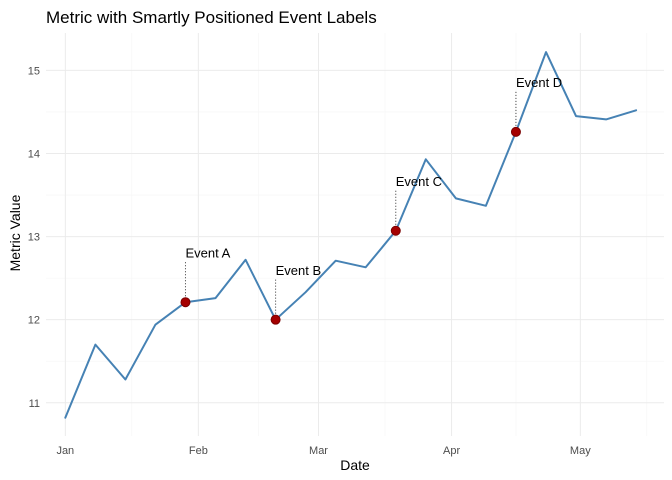  What do you see at coordinates (34, 71) in the screenshot?
I see `y-tick-label: 15` at bounding box center [34, 71].